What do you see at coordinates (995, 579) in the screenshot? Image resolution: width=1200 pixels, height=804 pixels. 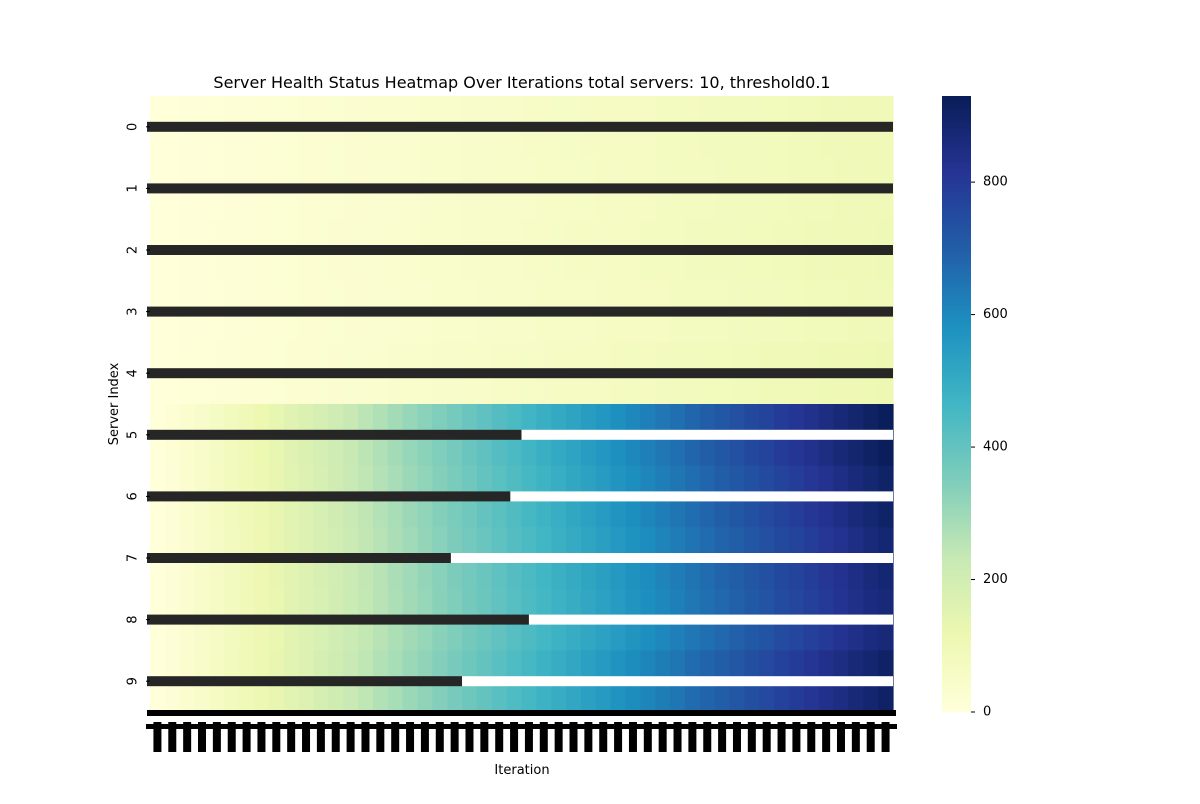 I see `colorbar-tick-label: 200` at bounding box center [995, 579].